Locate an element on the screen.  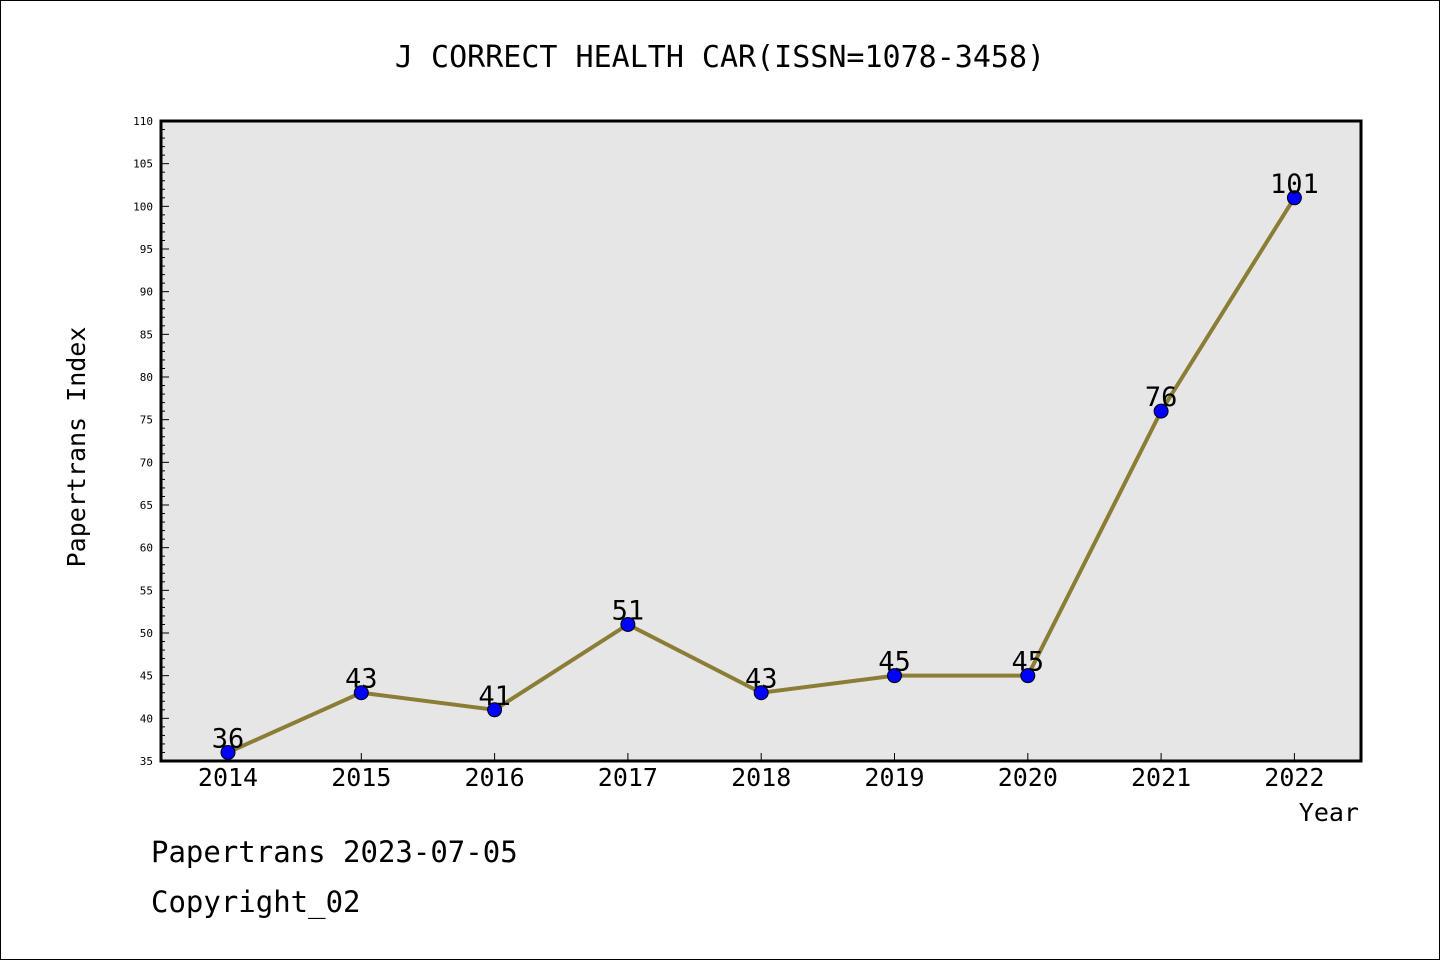
data-label: 76 is located at coordinates (1161, 397).